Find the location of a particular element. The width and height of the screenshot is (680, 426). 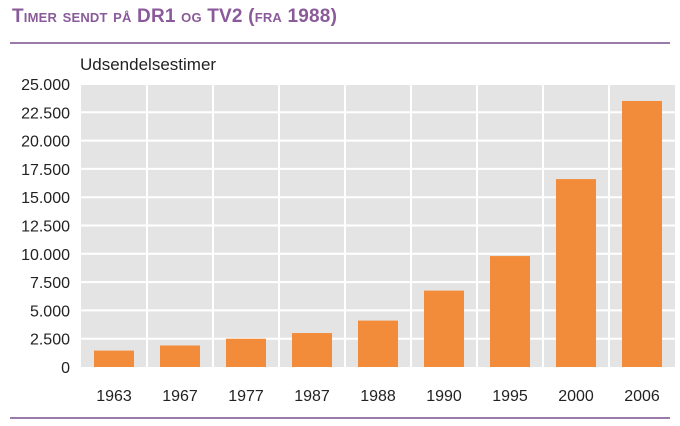

x-tick-label: 1990 is located at coordinates (444, 396).